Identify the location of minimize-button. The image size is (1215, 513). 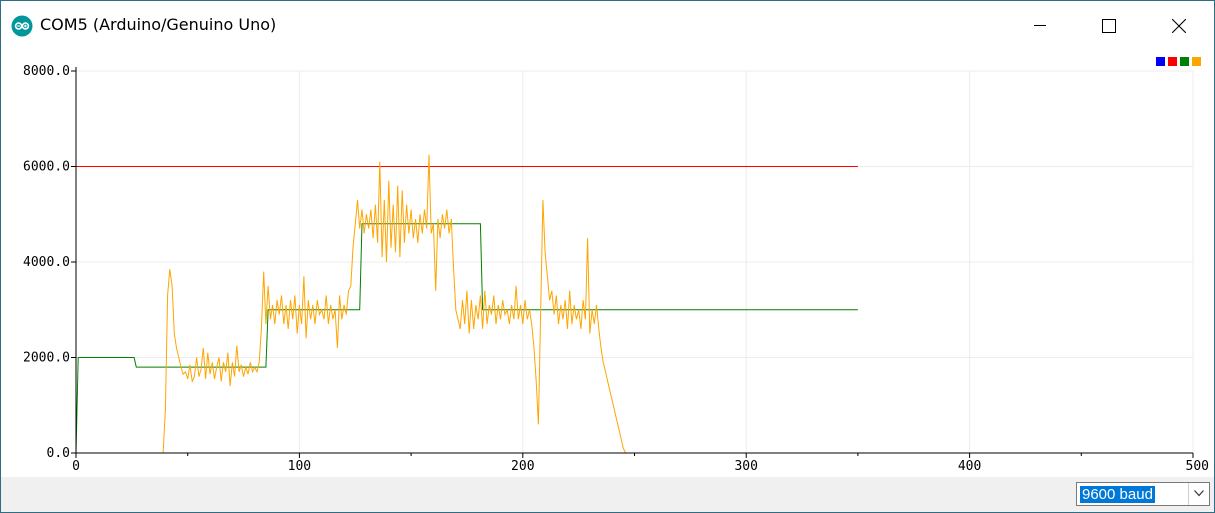
(1040, 25).